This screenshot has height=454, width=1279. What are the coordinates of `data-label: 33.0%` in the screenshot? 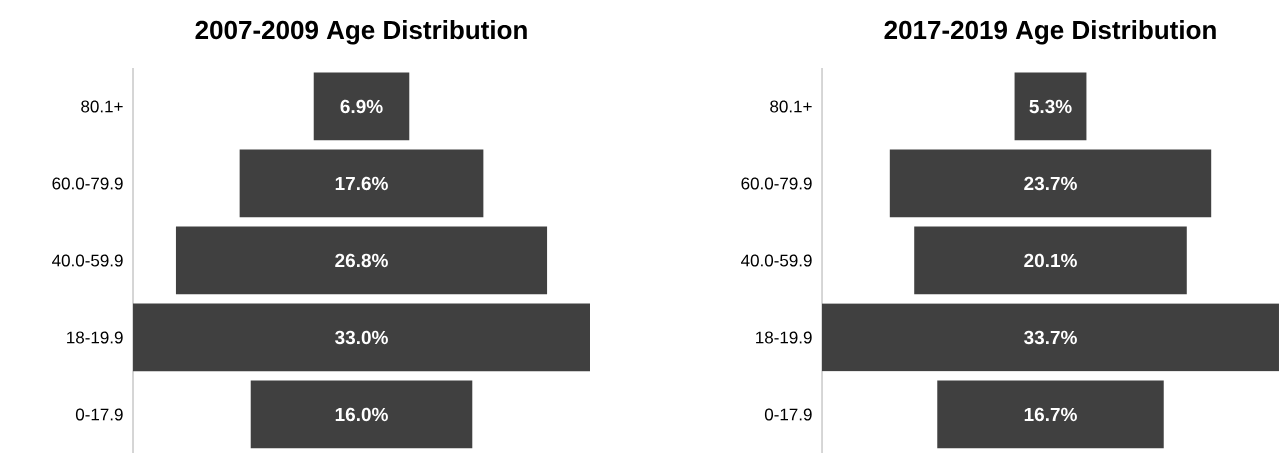 It's located at (361, 337).